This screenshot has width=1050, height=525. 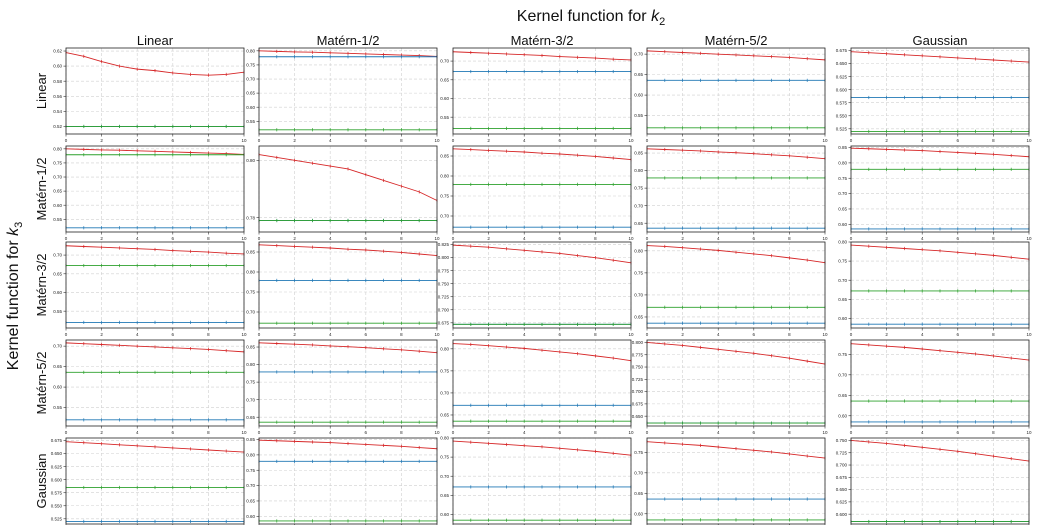 I want to click on row-title-mat-rn-1-2: Matérn-1/2, so click(x=41, y=189).